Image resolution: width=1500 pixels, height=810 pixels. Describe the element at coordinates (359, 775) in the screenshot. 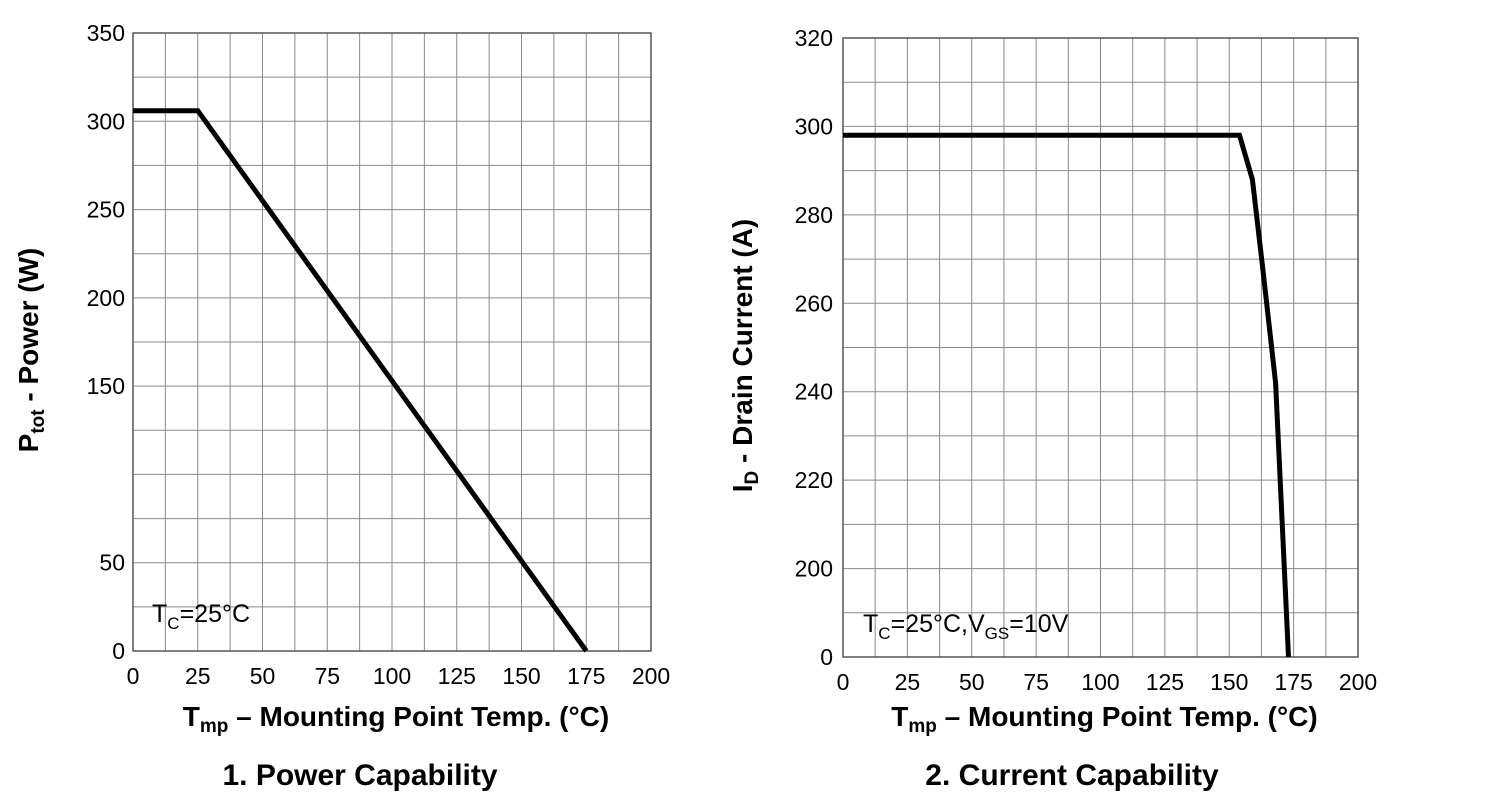

I see `chart-title: 1. Power Capability` at that location.